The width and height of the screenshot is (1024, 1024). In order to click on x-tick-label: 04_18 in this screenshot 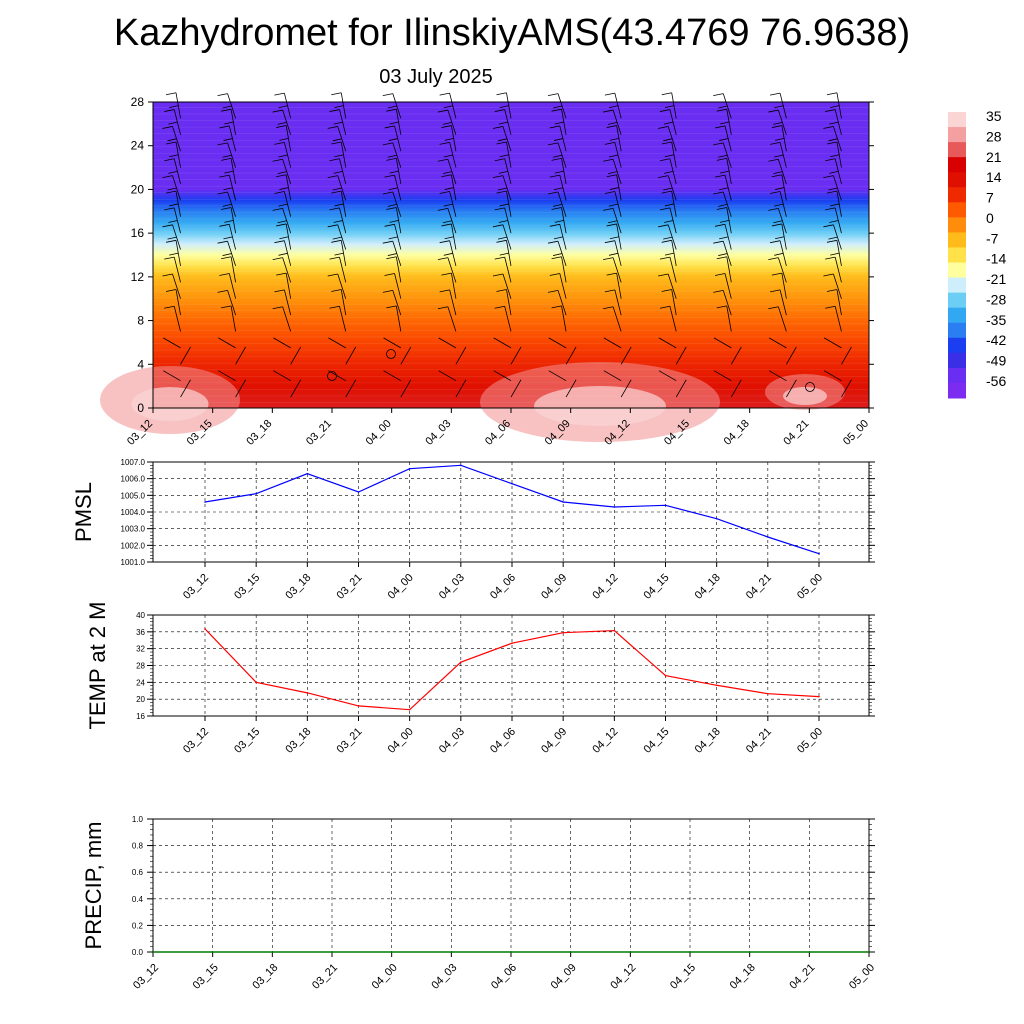, I will do `click(743, 977)`.